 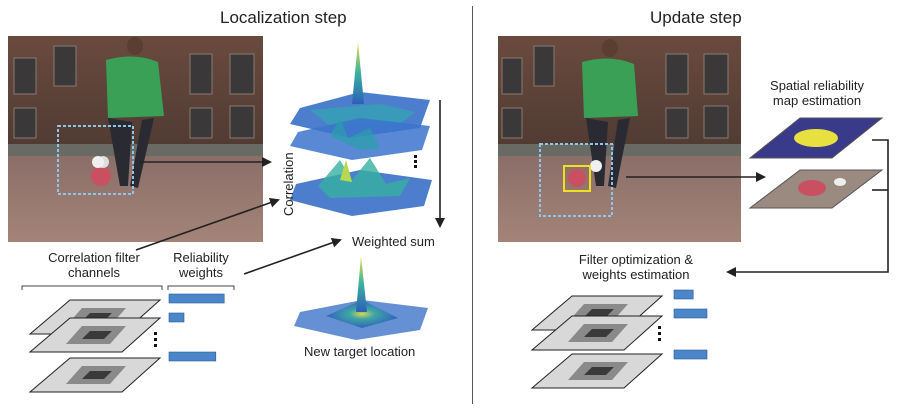 What do you see at coordinates (659, 333) in the screenshot?
I see `right-filters-ellipsis` at bounding box center [659, 333].